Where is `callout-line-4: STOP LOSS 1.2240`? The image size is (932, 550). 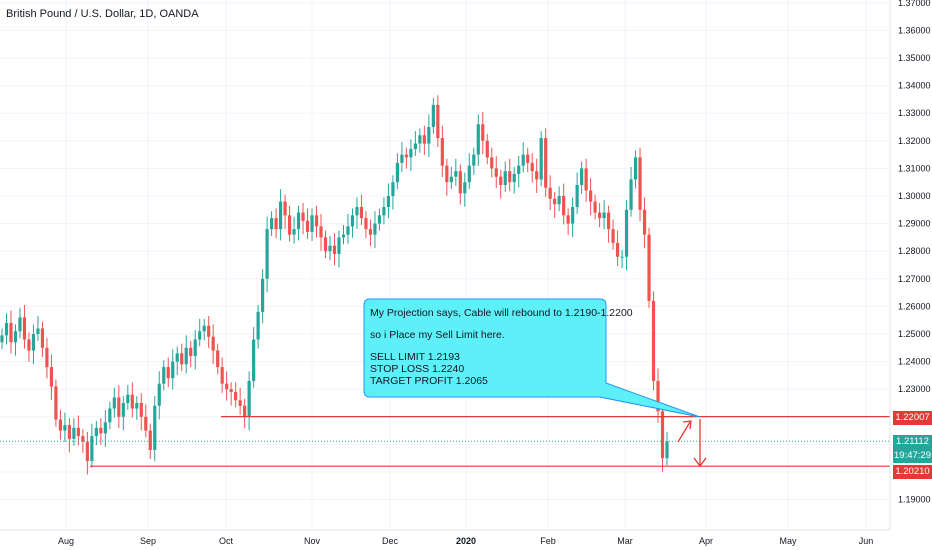
callout-line-4: STOP LOSS 1.2240 is located at coordinates (417, 369).